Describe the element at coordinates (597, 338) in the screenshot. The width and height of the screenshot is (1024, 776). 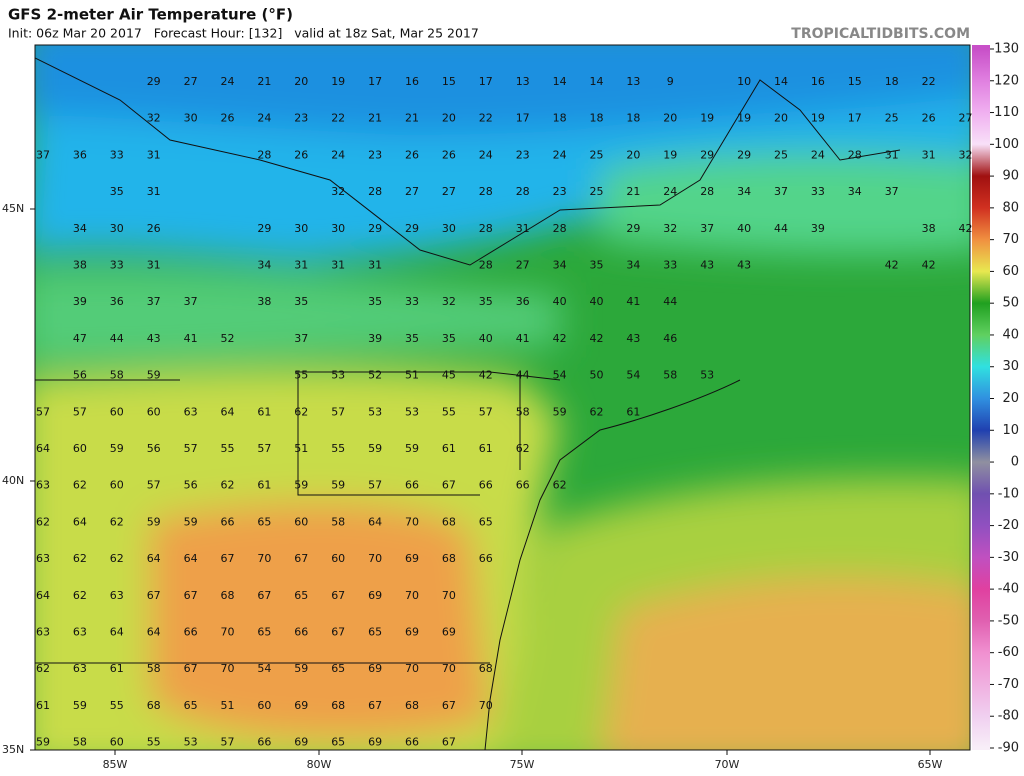
I see `temperature-label: 42` at that location.